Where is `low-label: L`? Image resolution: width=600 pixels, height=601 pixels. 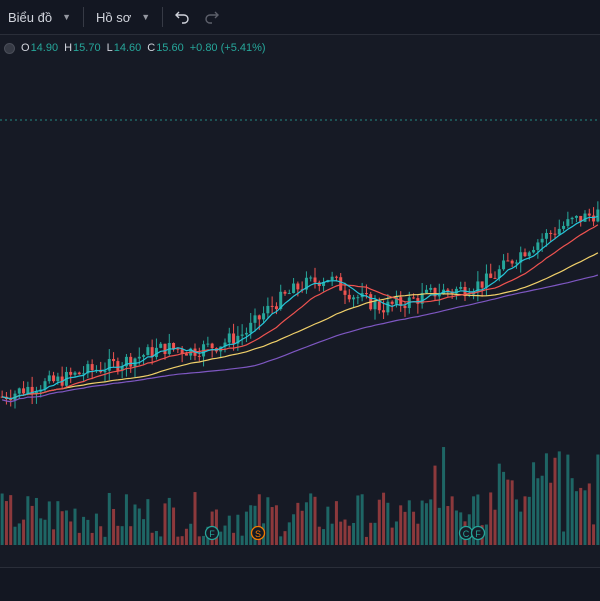 low-label: L is located at coordinates (109, 48).